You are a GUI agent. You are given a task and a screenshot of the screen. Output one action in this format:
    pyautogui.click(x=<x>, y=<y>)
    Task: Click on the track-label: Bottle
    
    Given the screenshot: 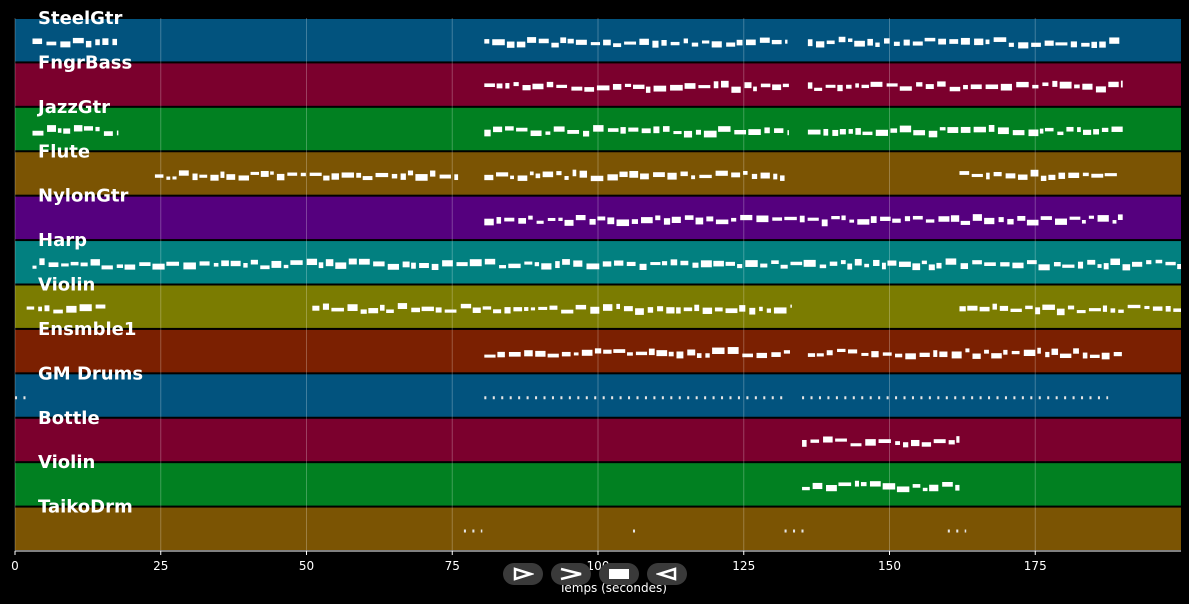 What is the action you would take?
    pyautogui.click(x=69, y=418)
    